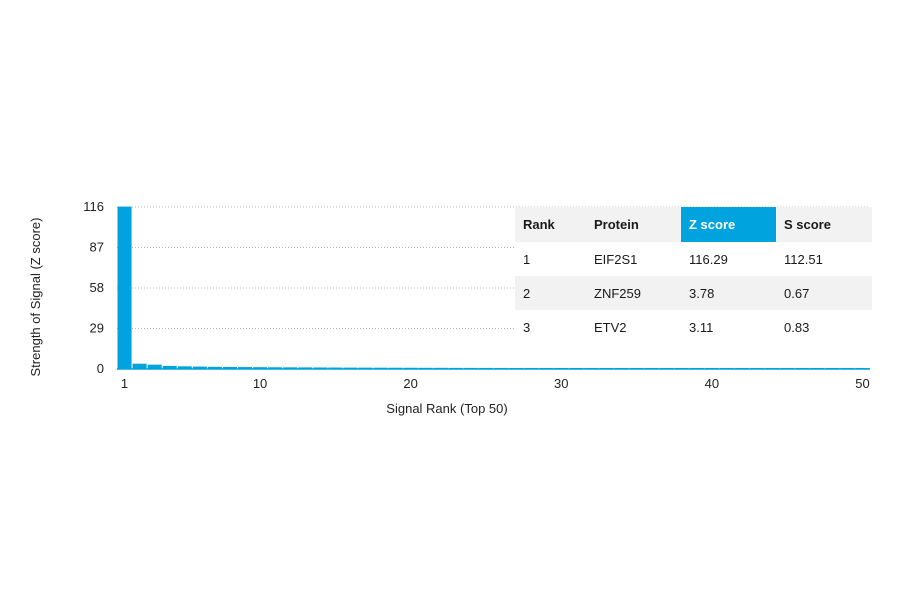 The width and height of the screenshot is (900, 594). What do you see at coordinates (97, 328) in the screenshot?
I see `y-tick-label: 29` at bounding box center [97, 328].